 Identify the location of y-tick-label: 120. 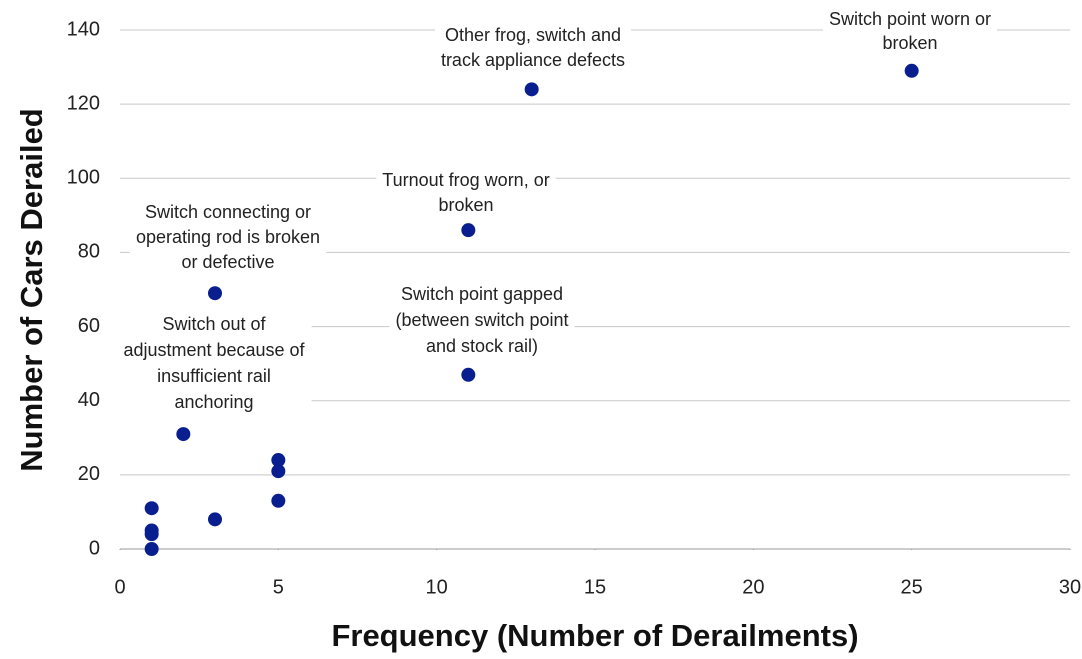
(83, 103).